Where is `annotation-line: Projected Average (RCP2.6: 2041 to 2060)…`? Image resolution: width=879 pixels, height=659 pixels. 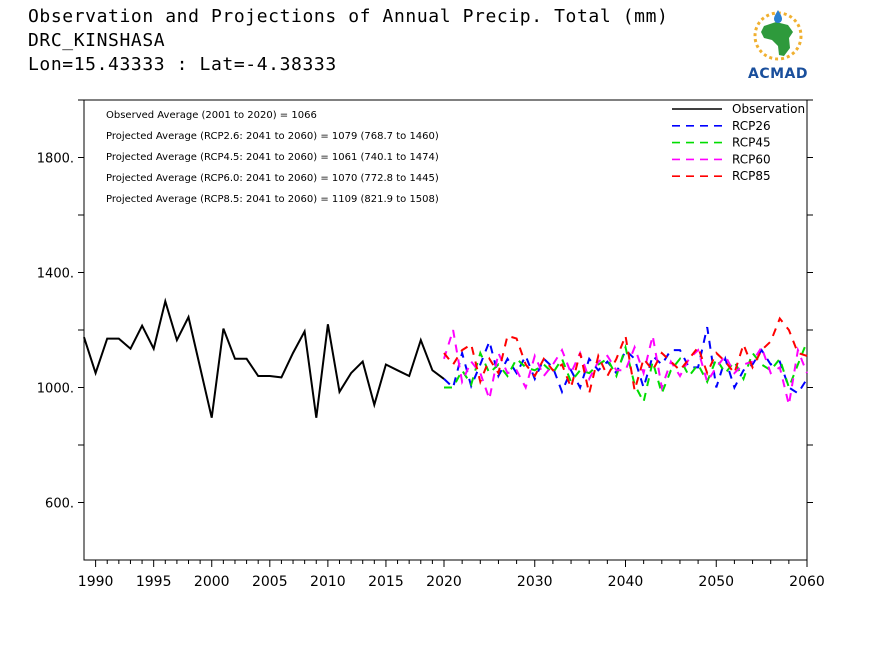
annotation-line: Projected Average (RCP2.6: 2041 to 2060)… is located at coordinates (272, 136).